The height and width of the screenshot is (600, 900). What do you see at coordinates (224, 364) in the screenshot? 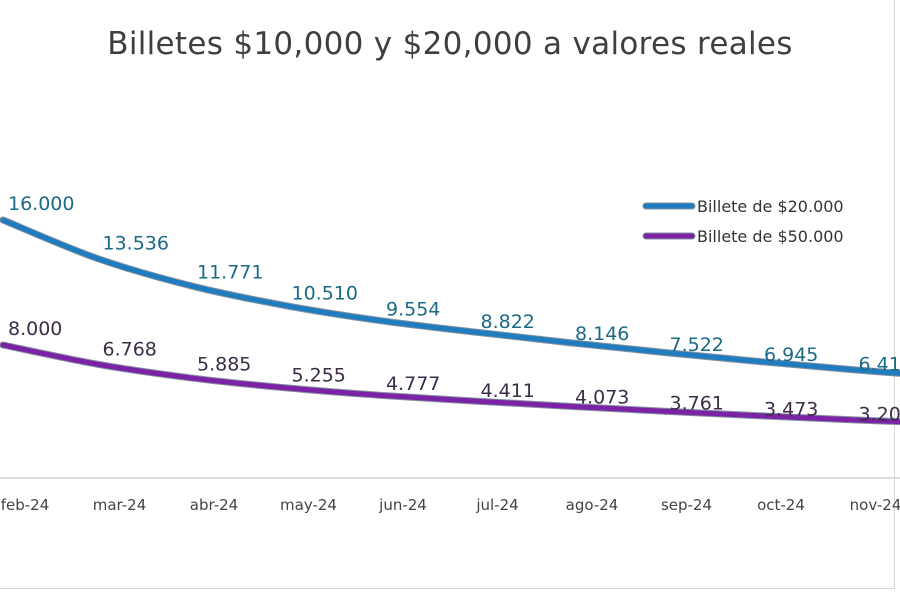
I see `data-label: 5.885` at bounding box center [224, 364].